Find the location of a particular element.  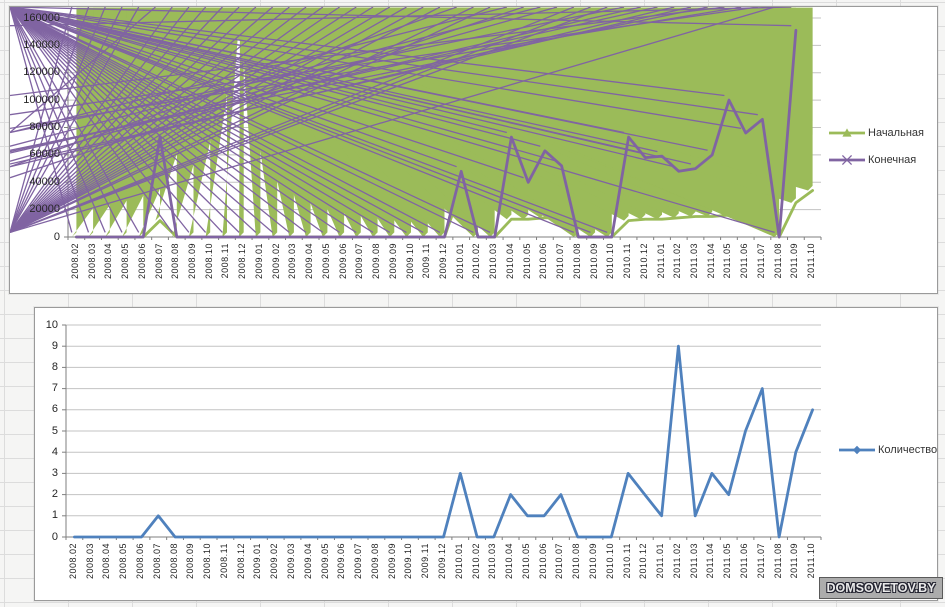

y-tick-label: 160000 is located at coordinates (41, 17).